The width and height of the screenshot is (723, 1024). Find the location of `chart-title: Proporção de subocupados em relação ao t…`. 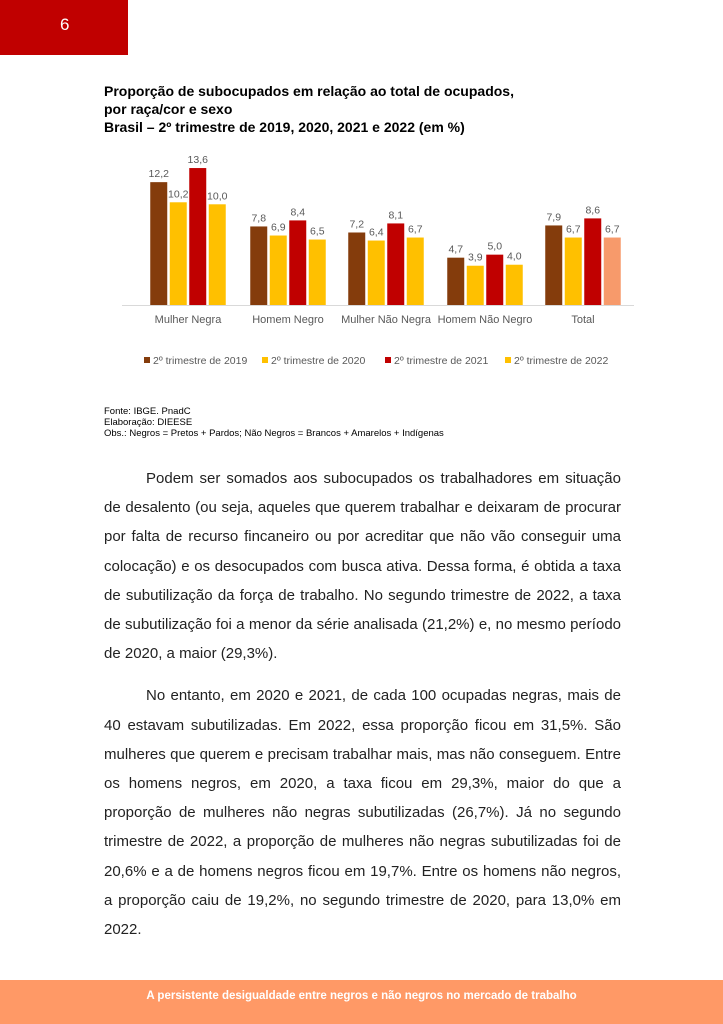

chart-title: Proporção de subocupados em relação ao t… is located at coordinates (309, 109).